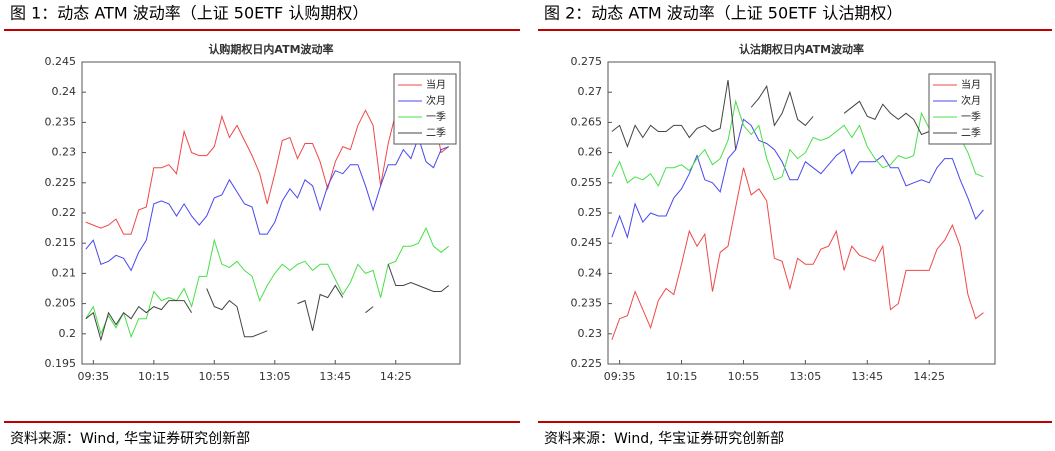 The height and width of the screenshot is (451, 1055). I want to click on y-tick-label: 0.195, so click(61, 363).